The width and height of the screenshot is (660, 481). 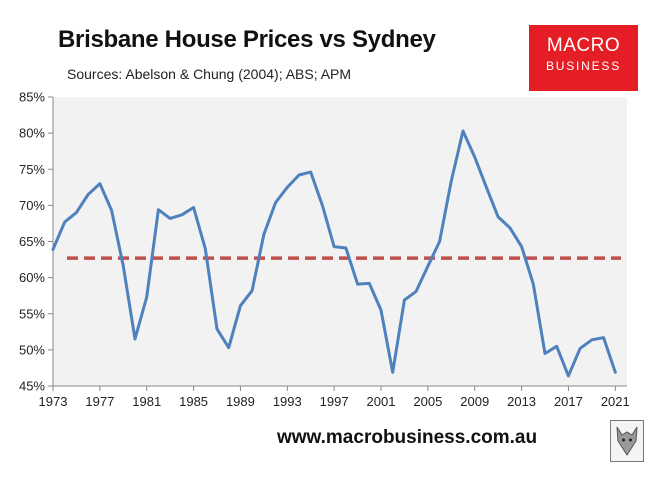 I want to click on x-tick-label: 1981, so click(x=146, y=401).